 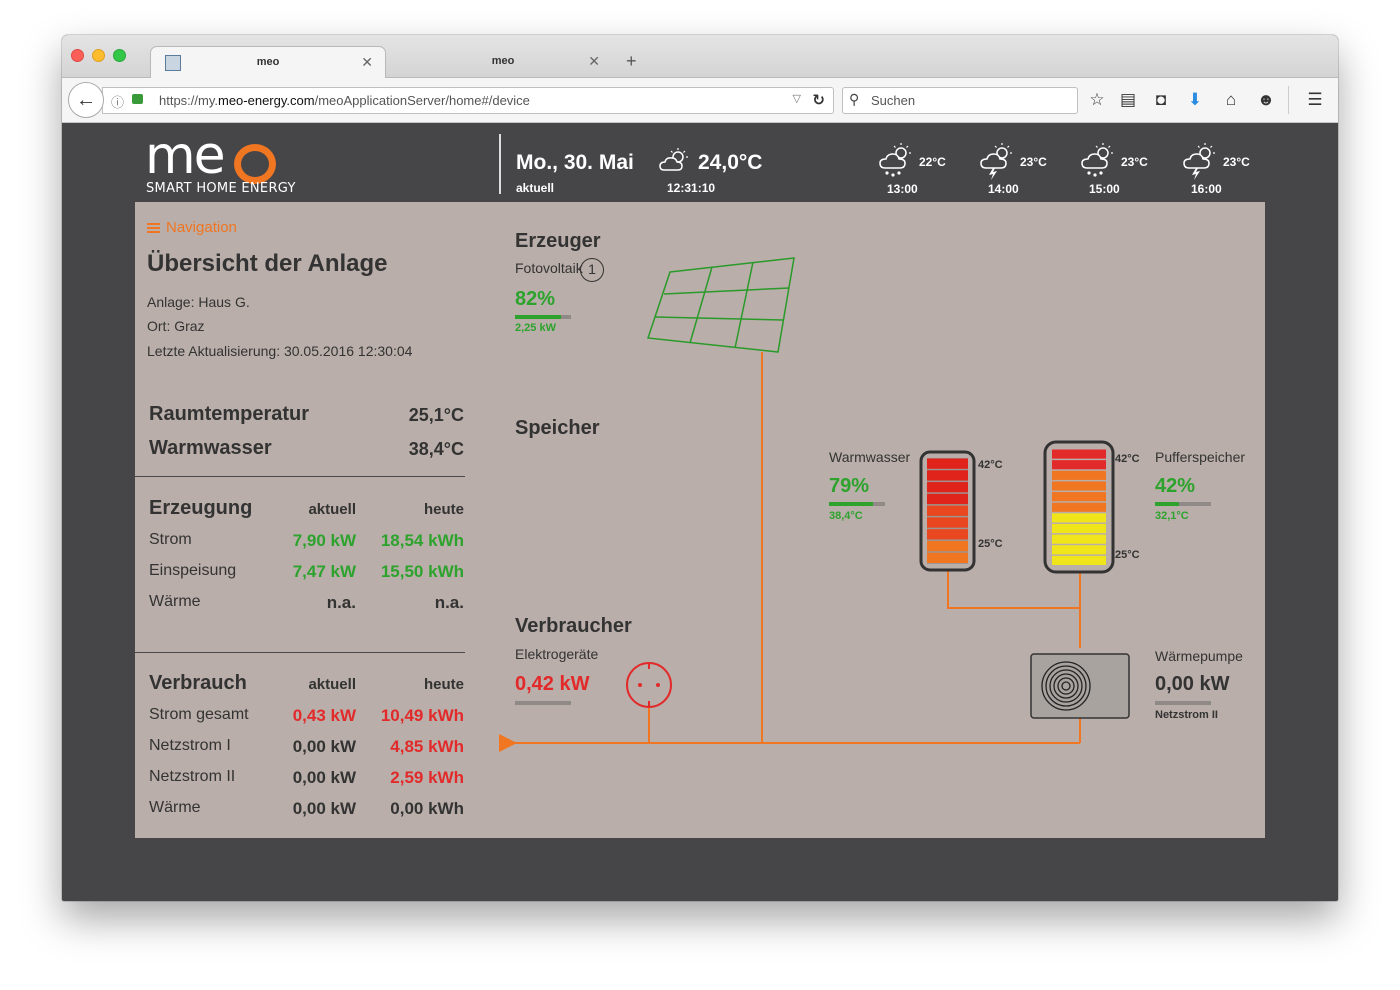 What do you see at coordinates (673, 159) in the screenshot?
I see `partly-cloudy-icon` at bounding box center [673, 159].